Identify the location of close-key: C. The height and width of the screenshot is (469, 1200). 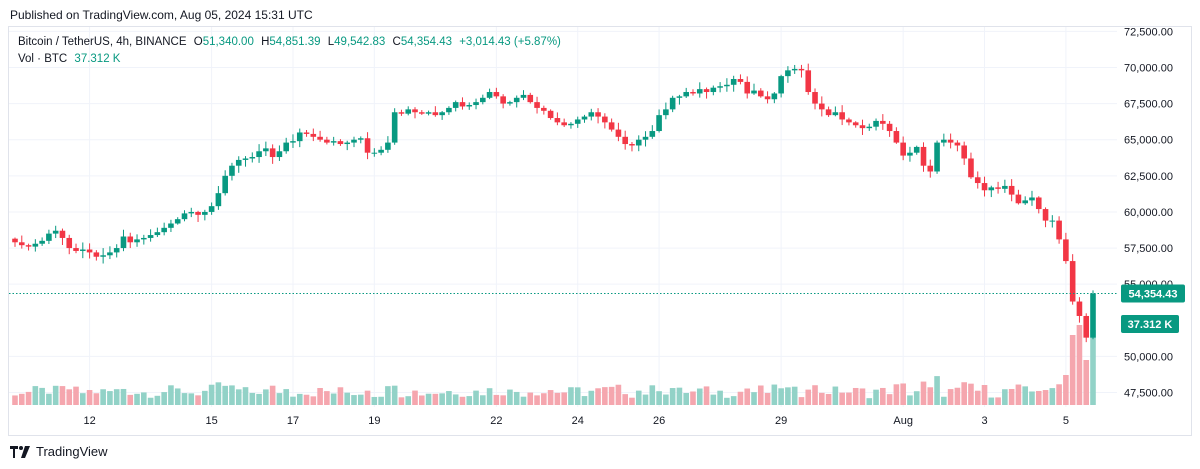
(396, 42).